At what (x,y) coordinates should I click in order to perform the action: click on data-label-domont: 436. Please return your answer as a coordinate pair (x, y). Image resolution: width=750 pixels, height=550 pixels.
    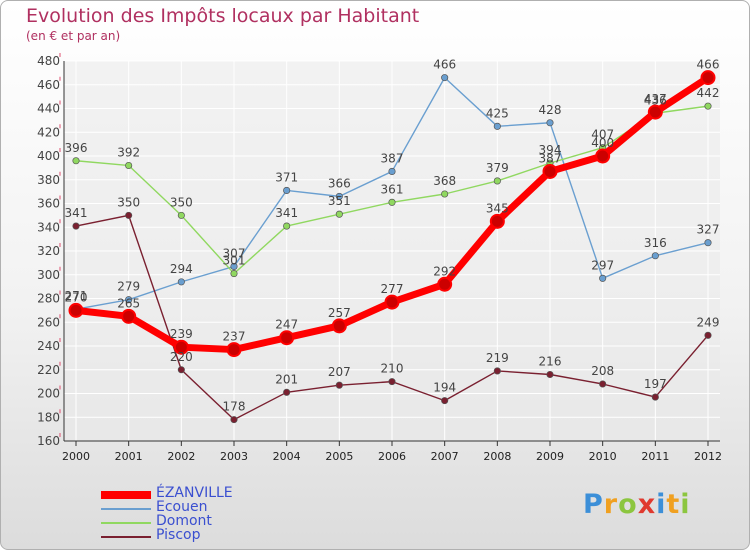
    Looking at the image, I should click on (655, 100).